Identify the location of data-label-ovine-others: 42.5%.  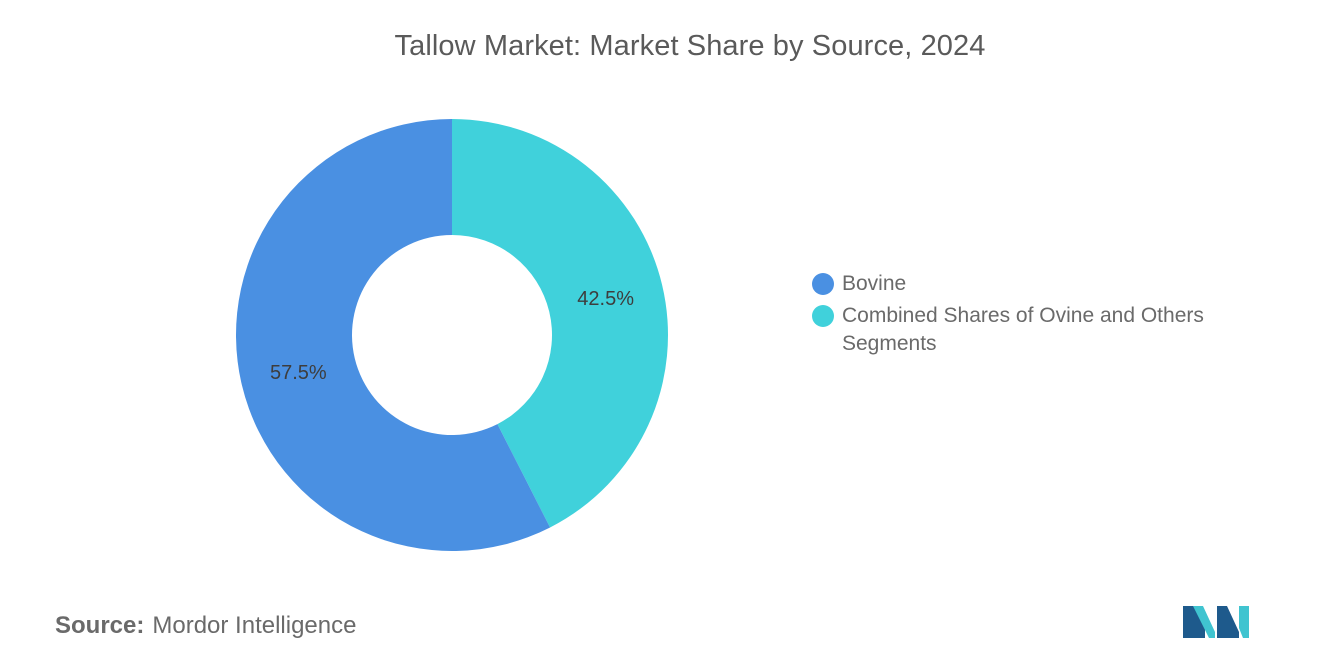
(605, 299).